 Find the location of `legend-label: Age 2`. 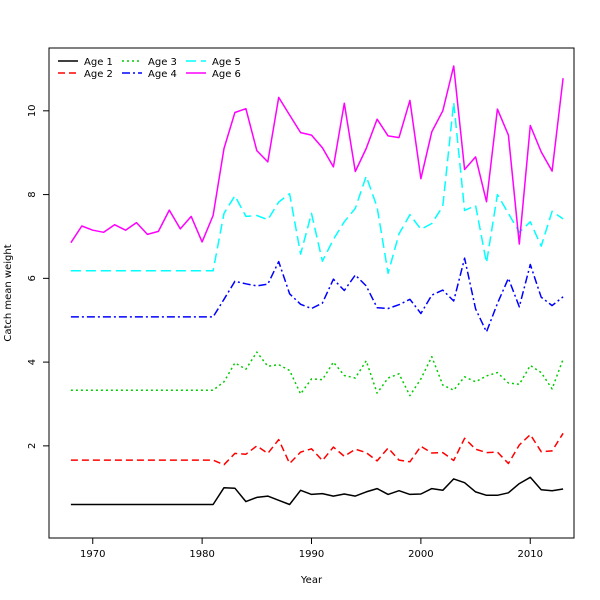

legend-label: Age 2 is located at coordinates (98, 74).